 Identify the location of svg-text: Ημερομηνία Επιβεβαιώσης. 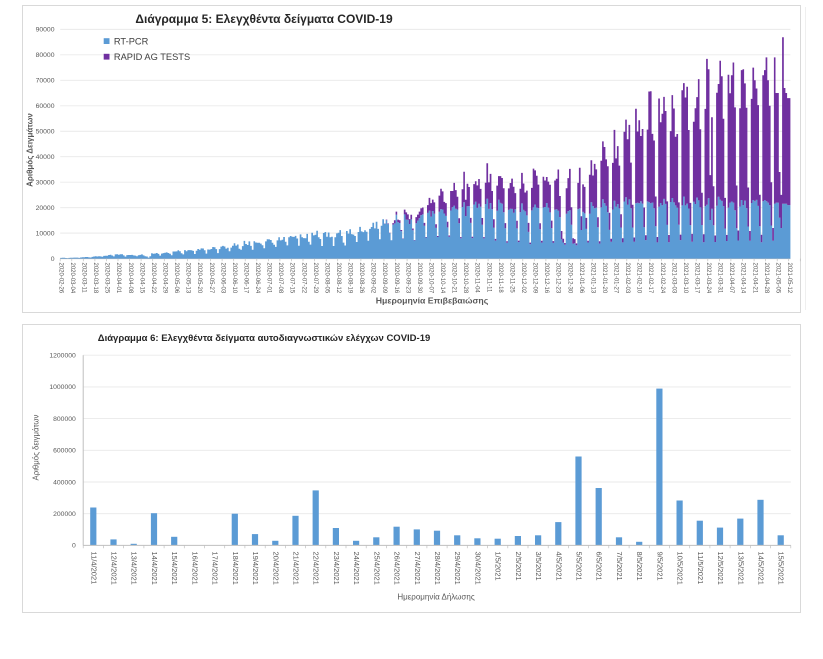
(432, 301).